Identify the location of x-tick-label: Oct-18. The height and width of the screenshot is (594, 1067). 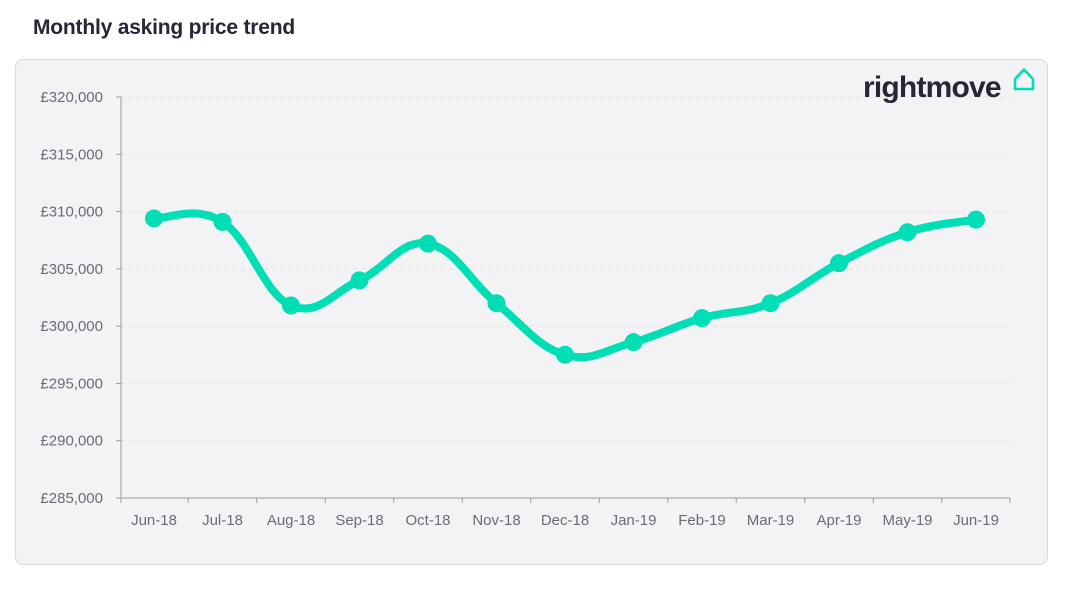
(427, 520).